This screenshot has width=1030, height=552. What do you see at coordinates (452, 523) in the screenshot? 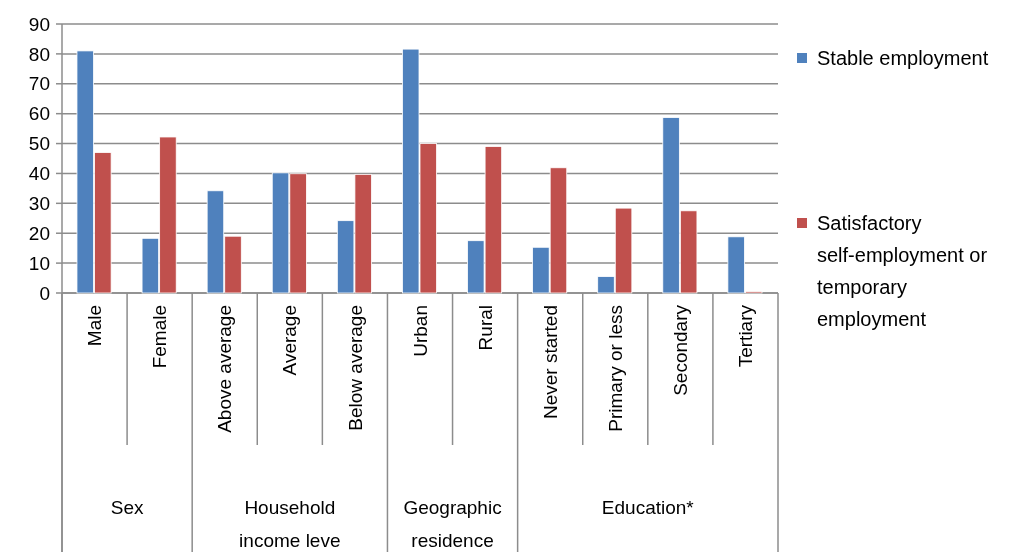
I see `text: Geographic residence` at bounding box center [452, 523].